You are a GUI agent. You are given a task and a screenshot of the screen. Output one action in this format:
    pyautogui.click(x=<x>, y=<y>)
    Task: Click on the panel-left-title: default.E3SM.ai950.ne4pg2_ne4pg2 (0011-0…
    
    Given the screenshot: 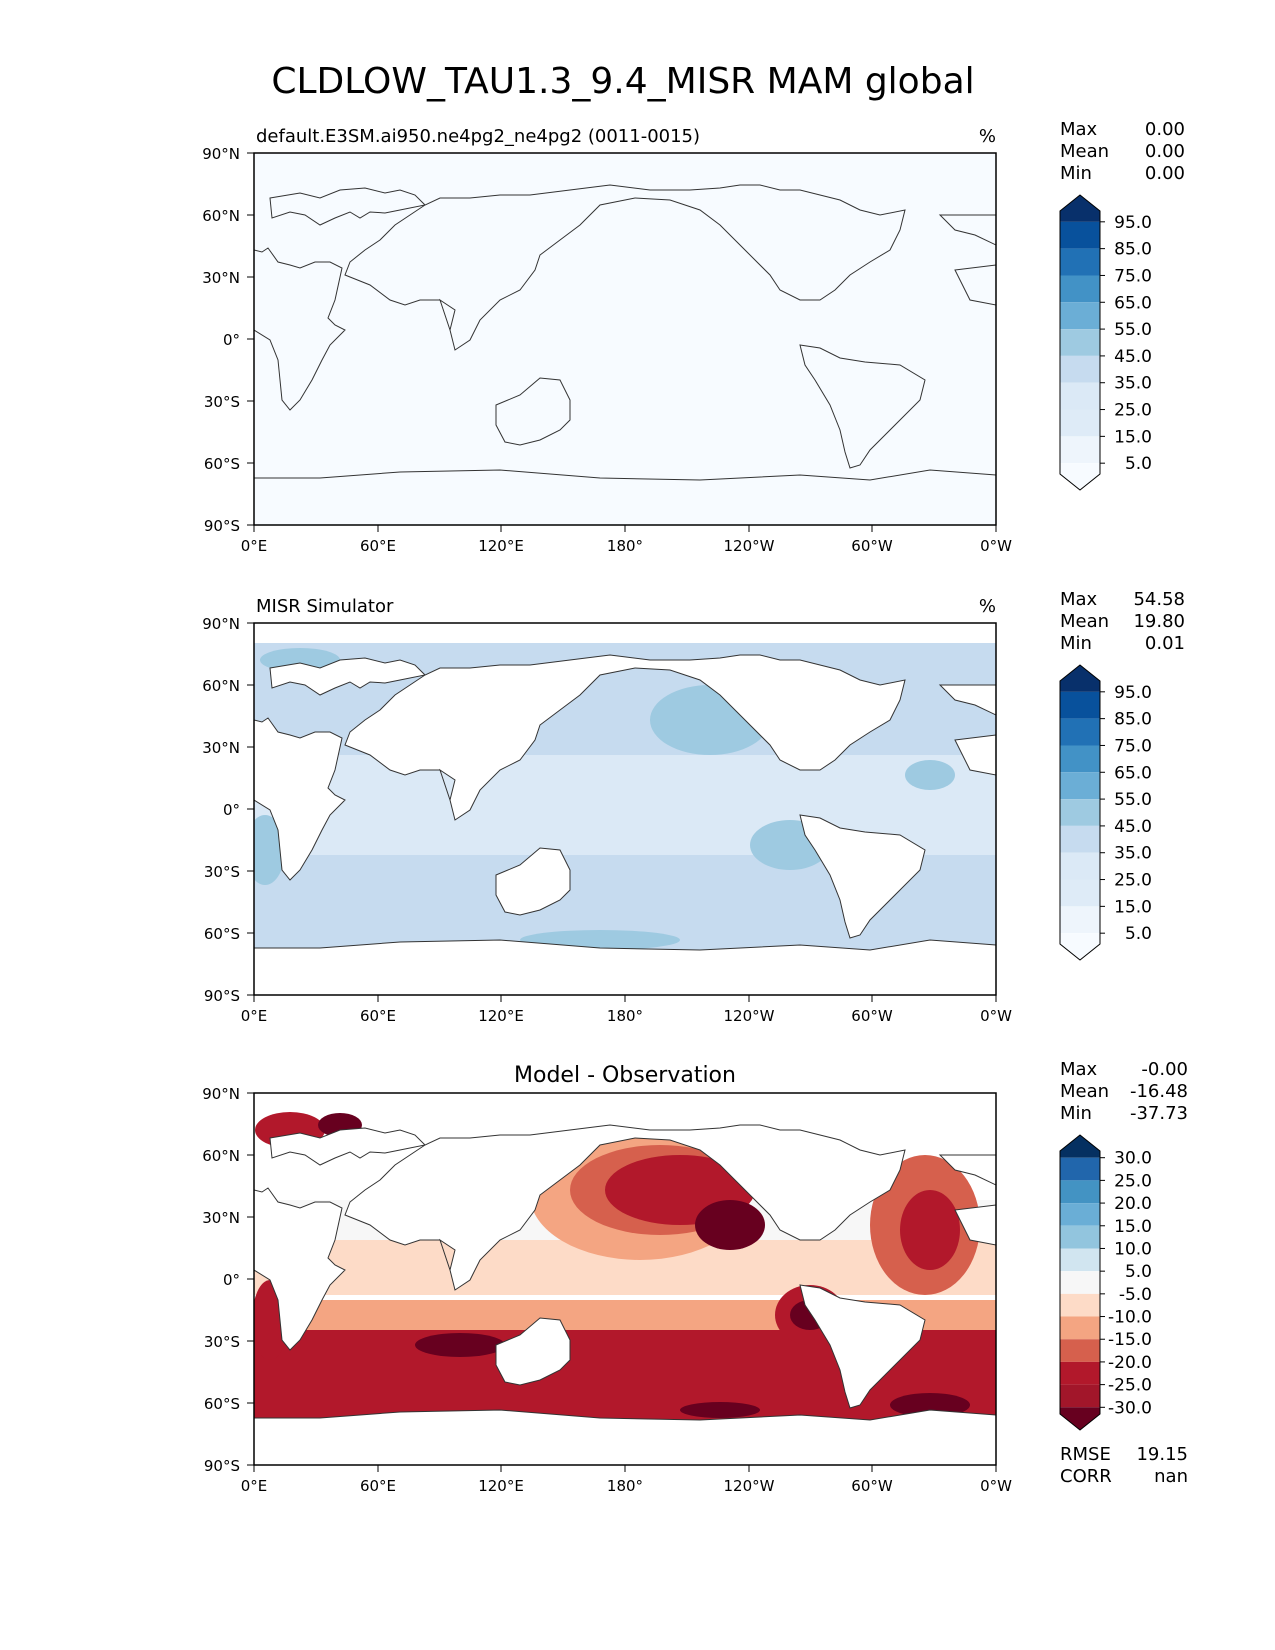 What is the action you would take?
    pyautogui.click(x=478, y=136)
    